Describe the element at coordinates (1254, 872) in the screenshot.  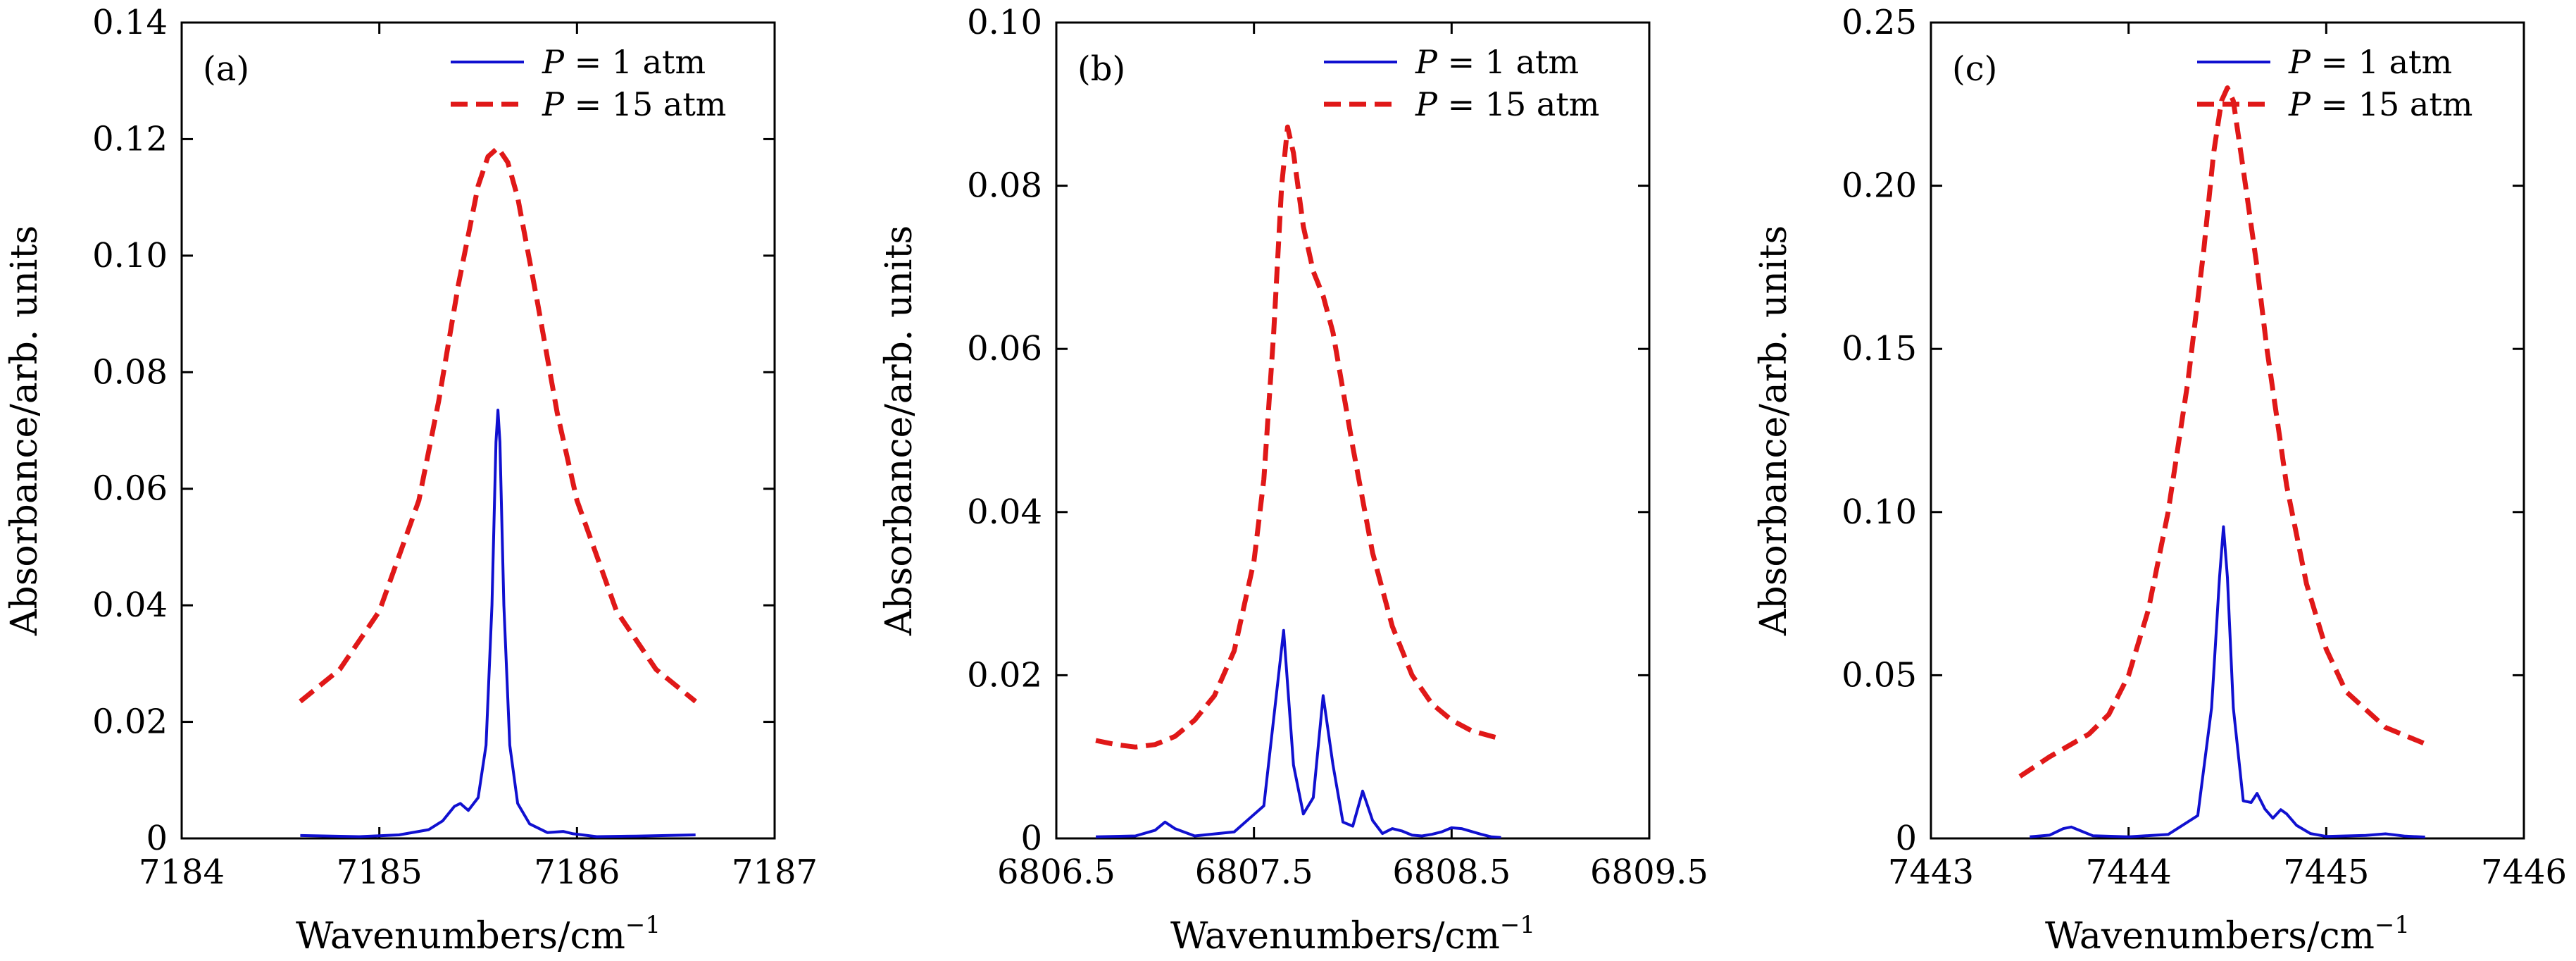
I see `x-tick-label: 6807.5` at that location.